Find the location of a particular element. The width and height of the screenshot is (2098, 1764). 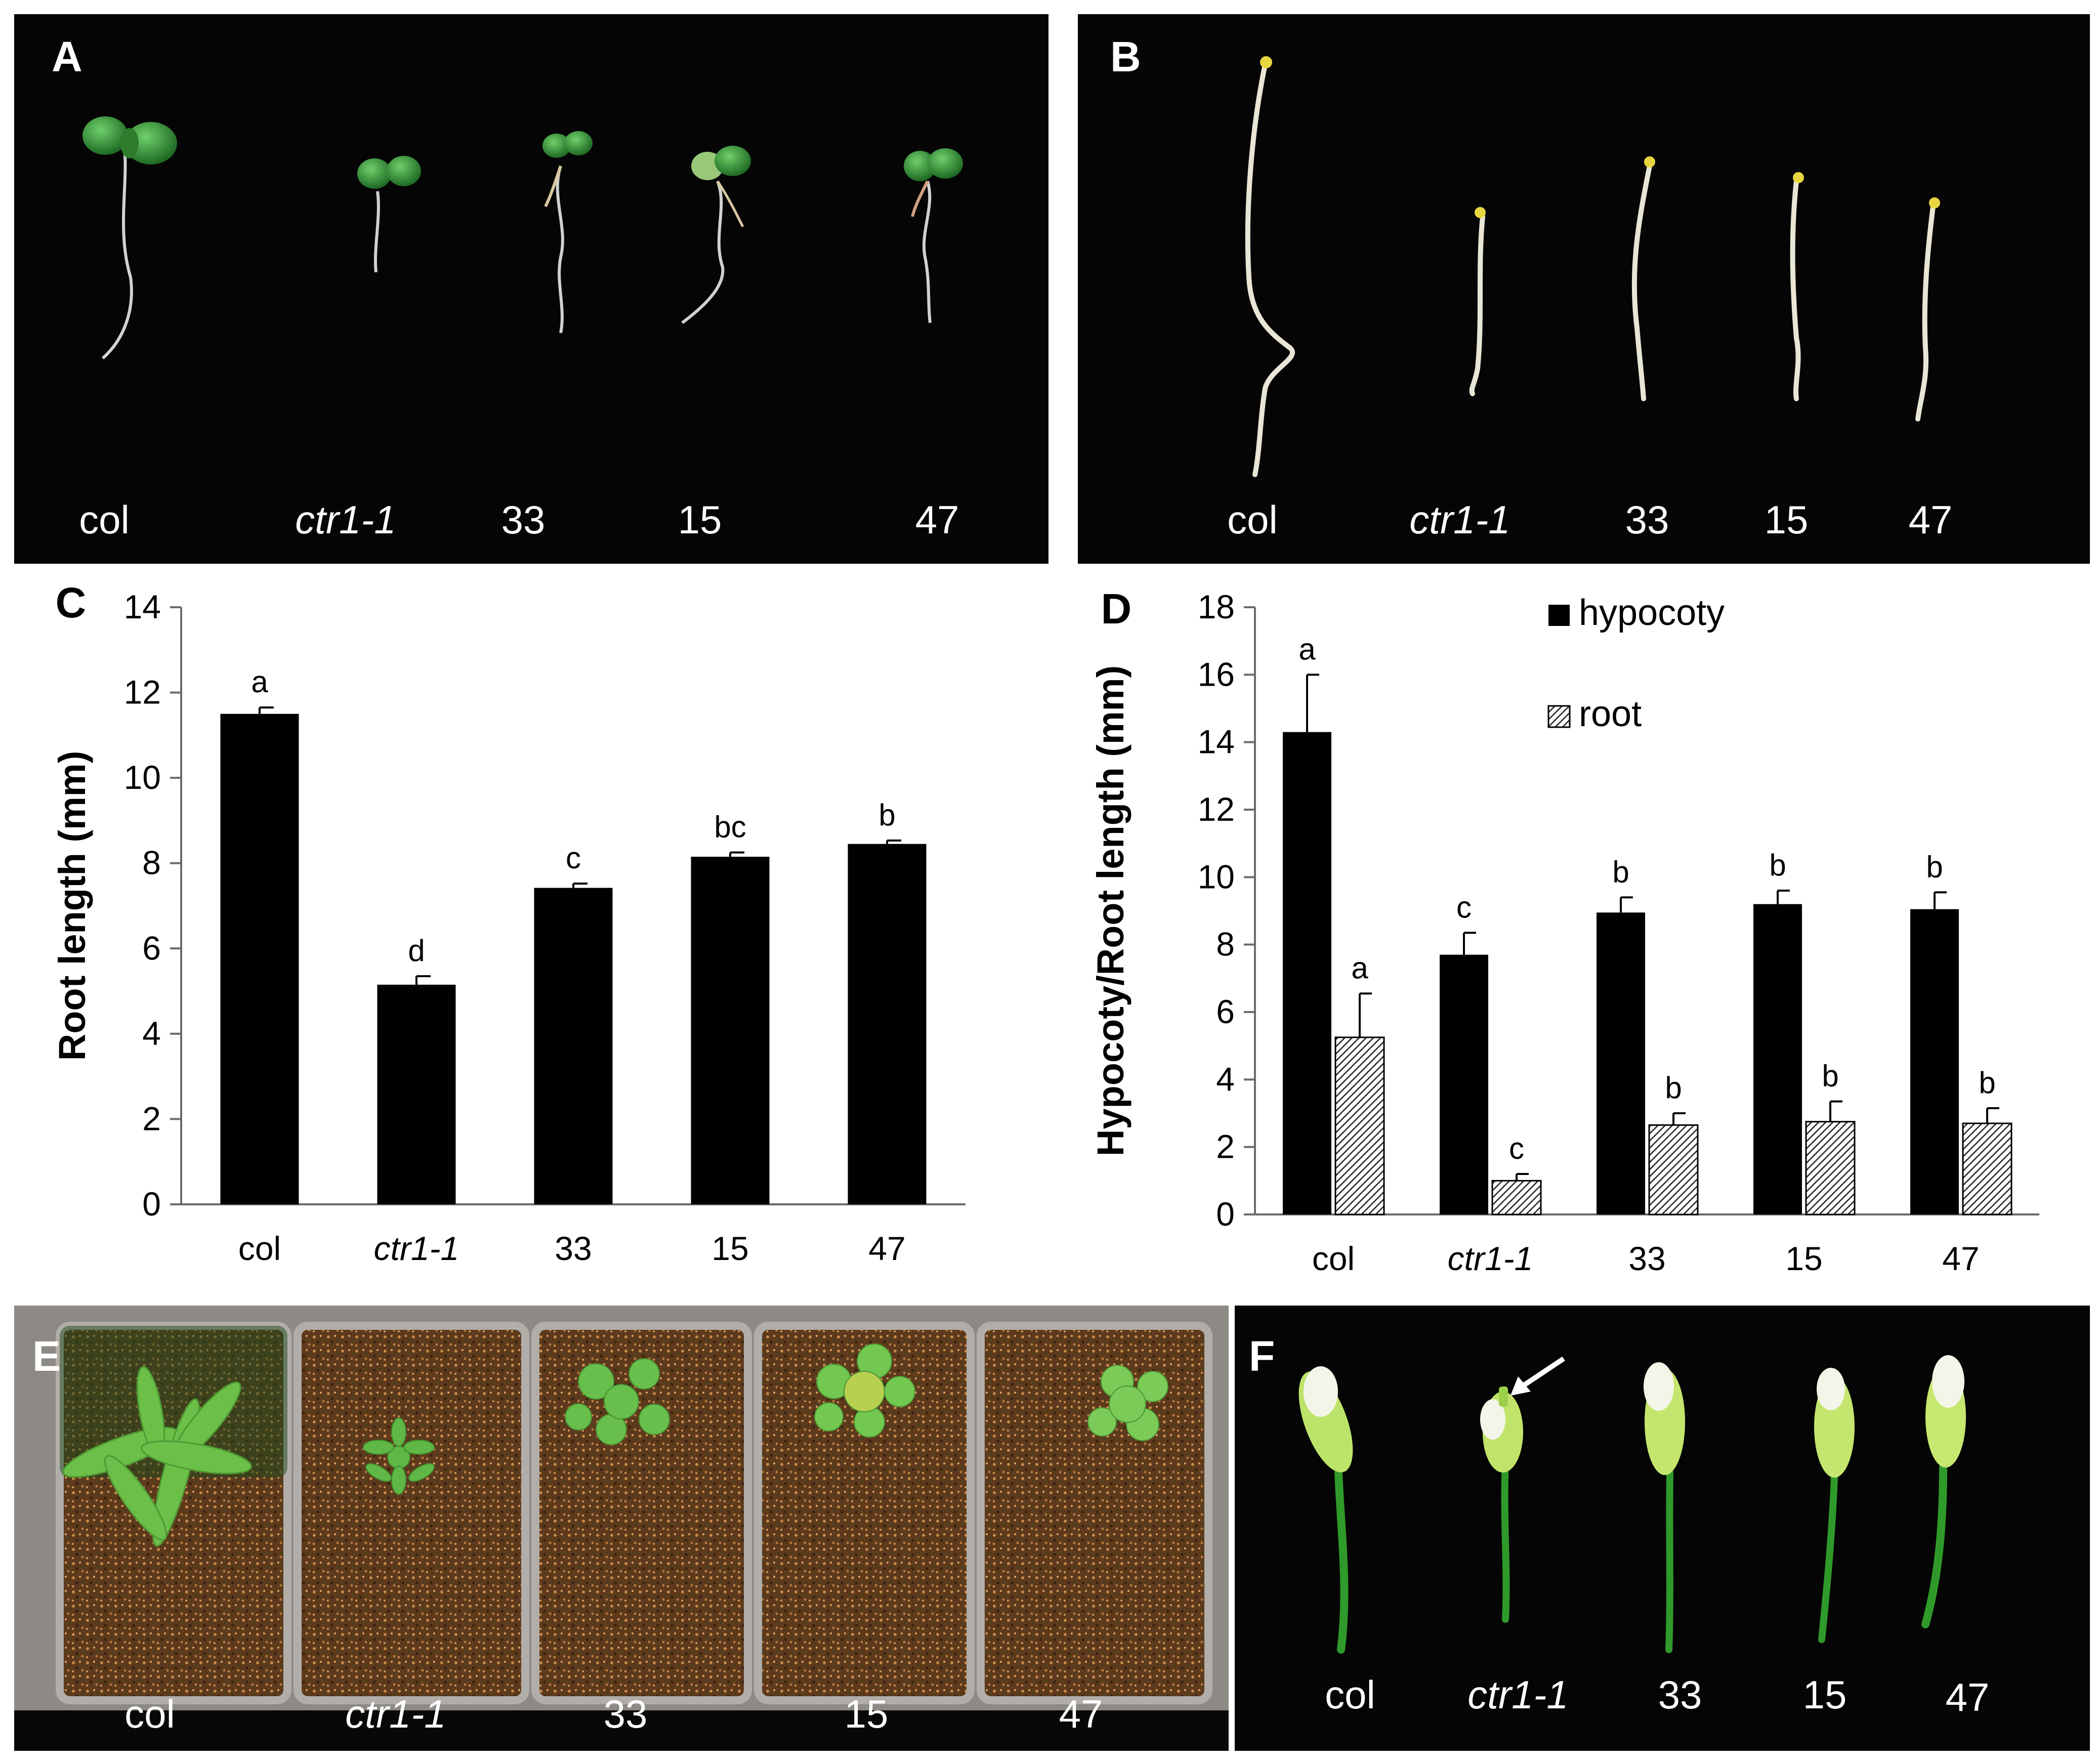

flowers-photo is located at coordinates (1632, 1504).